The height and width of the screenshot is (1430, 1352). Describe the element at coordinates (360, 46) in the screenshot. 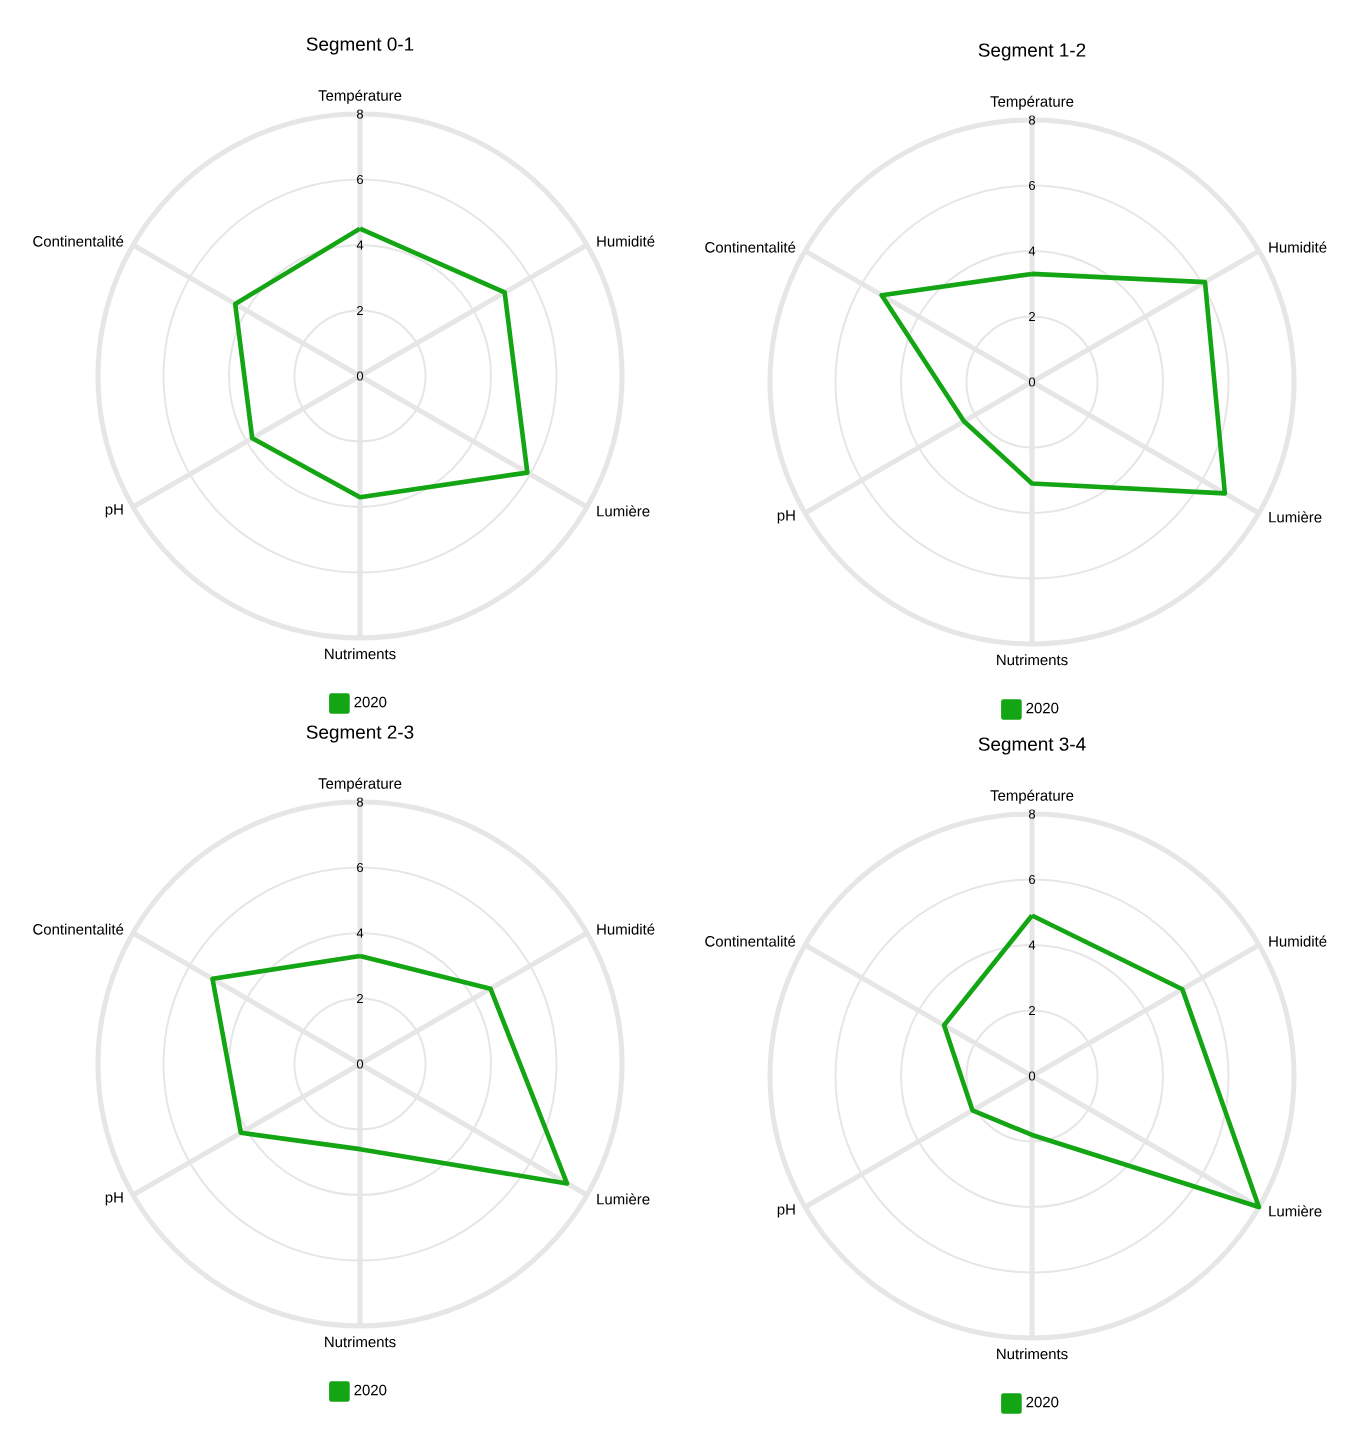

I see `chart-title: Segment 0-1` at that location.